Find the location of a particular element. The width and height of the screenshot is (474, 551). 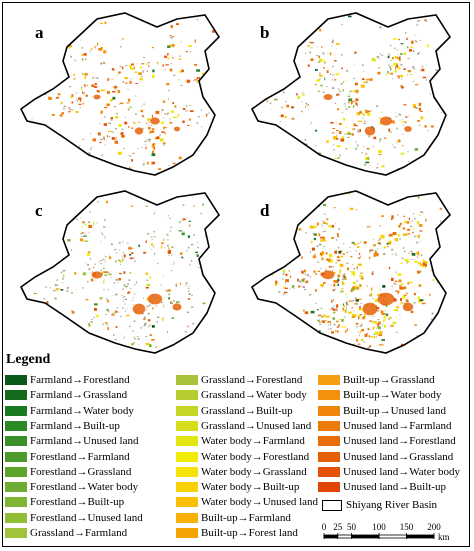

map-a-svg is located at coordinates (120, 94).